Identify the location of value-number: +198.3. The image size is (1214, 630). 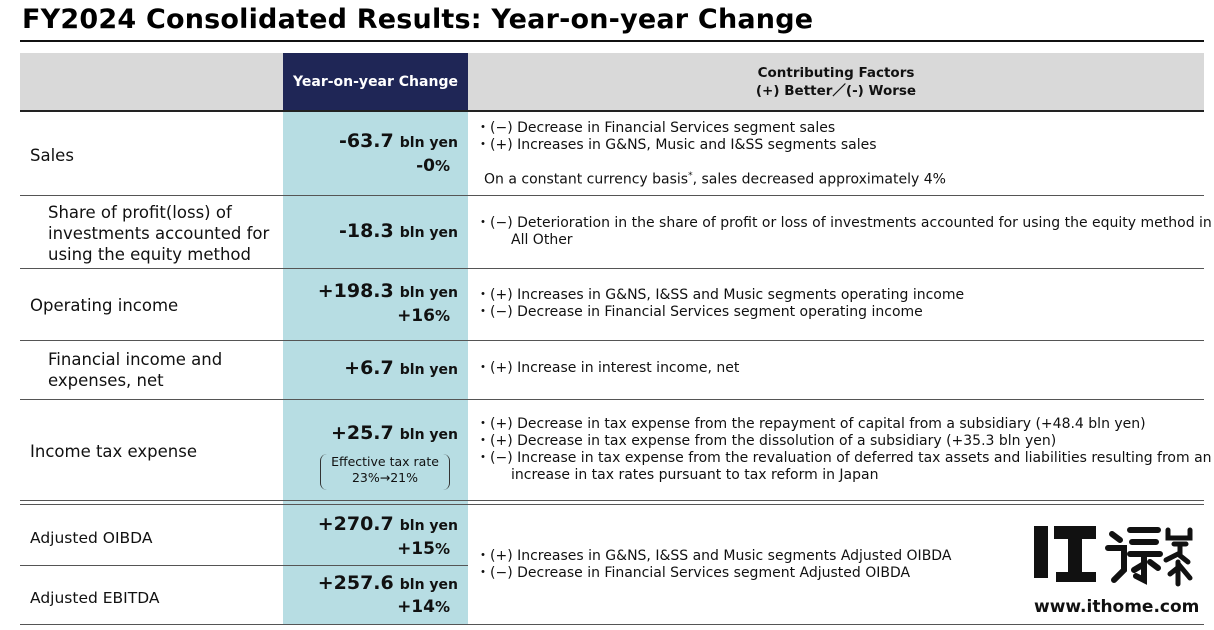
(355, 291).